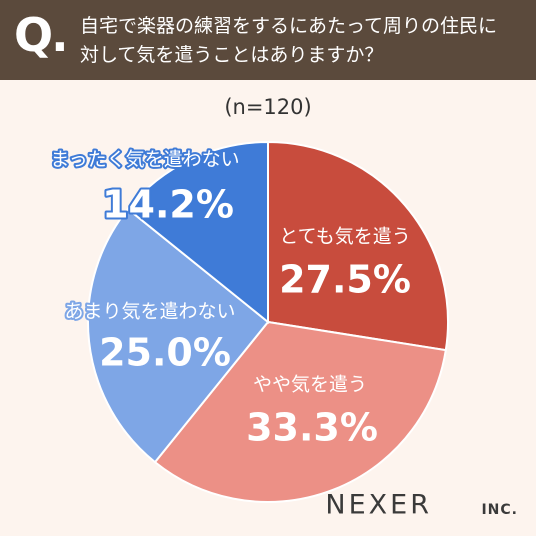 This screenshot has width=536, height=536. What do you see at coordinates (344, 237) in the screenshot?
I see `slice-label: とても気を遣う` at bounding box center [344, 237].